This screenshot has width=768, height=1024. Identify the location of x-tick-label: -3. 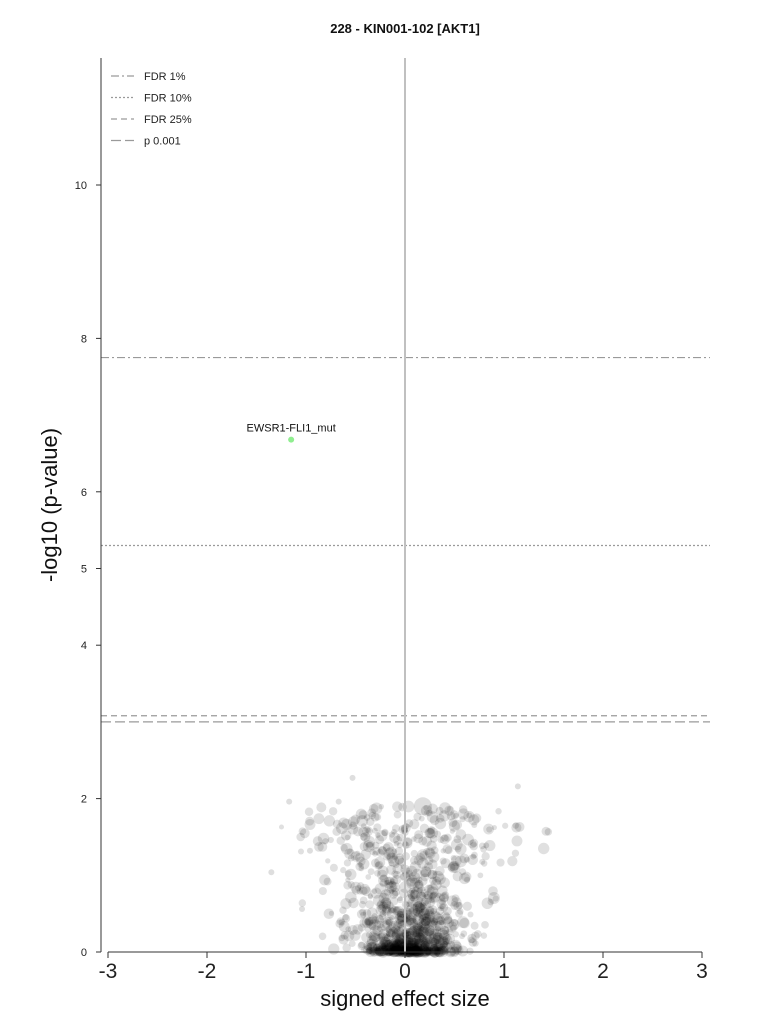
(108, 971).